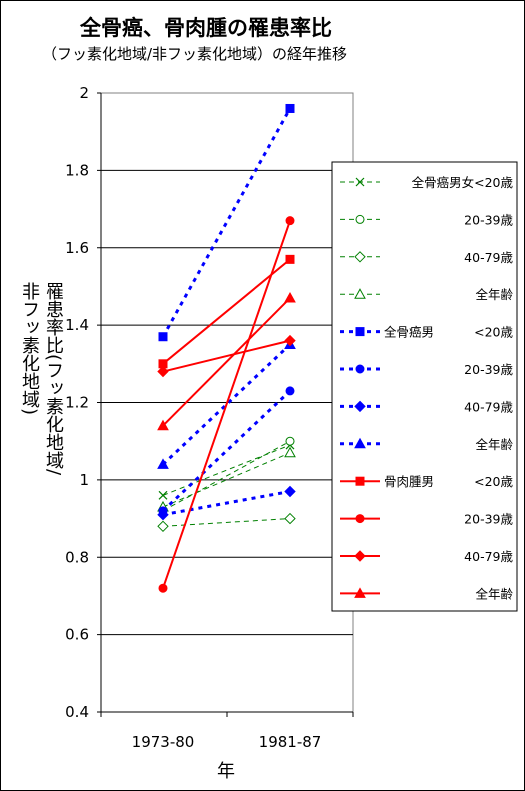 This screenshot has height=791, width=525. Describe the element at coordinates (77, 325) in the screenshot. I see `y-tick-label: 1.4` at that location.